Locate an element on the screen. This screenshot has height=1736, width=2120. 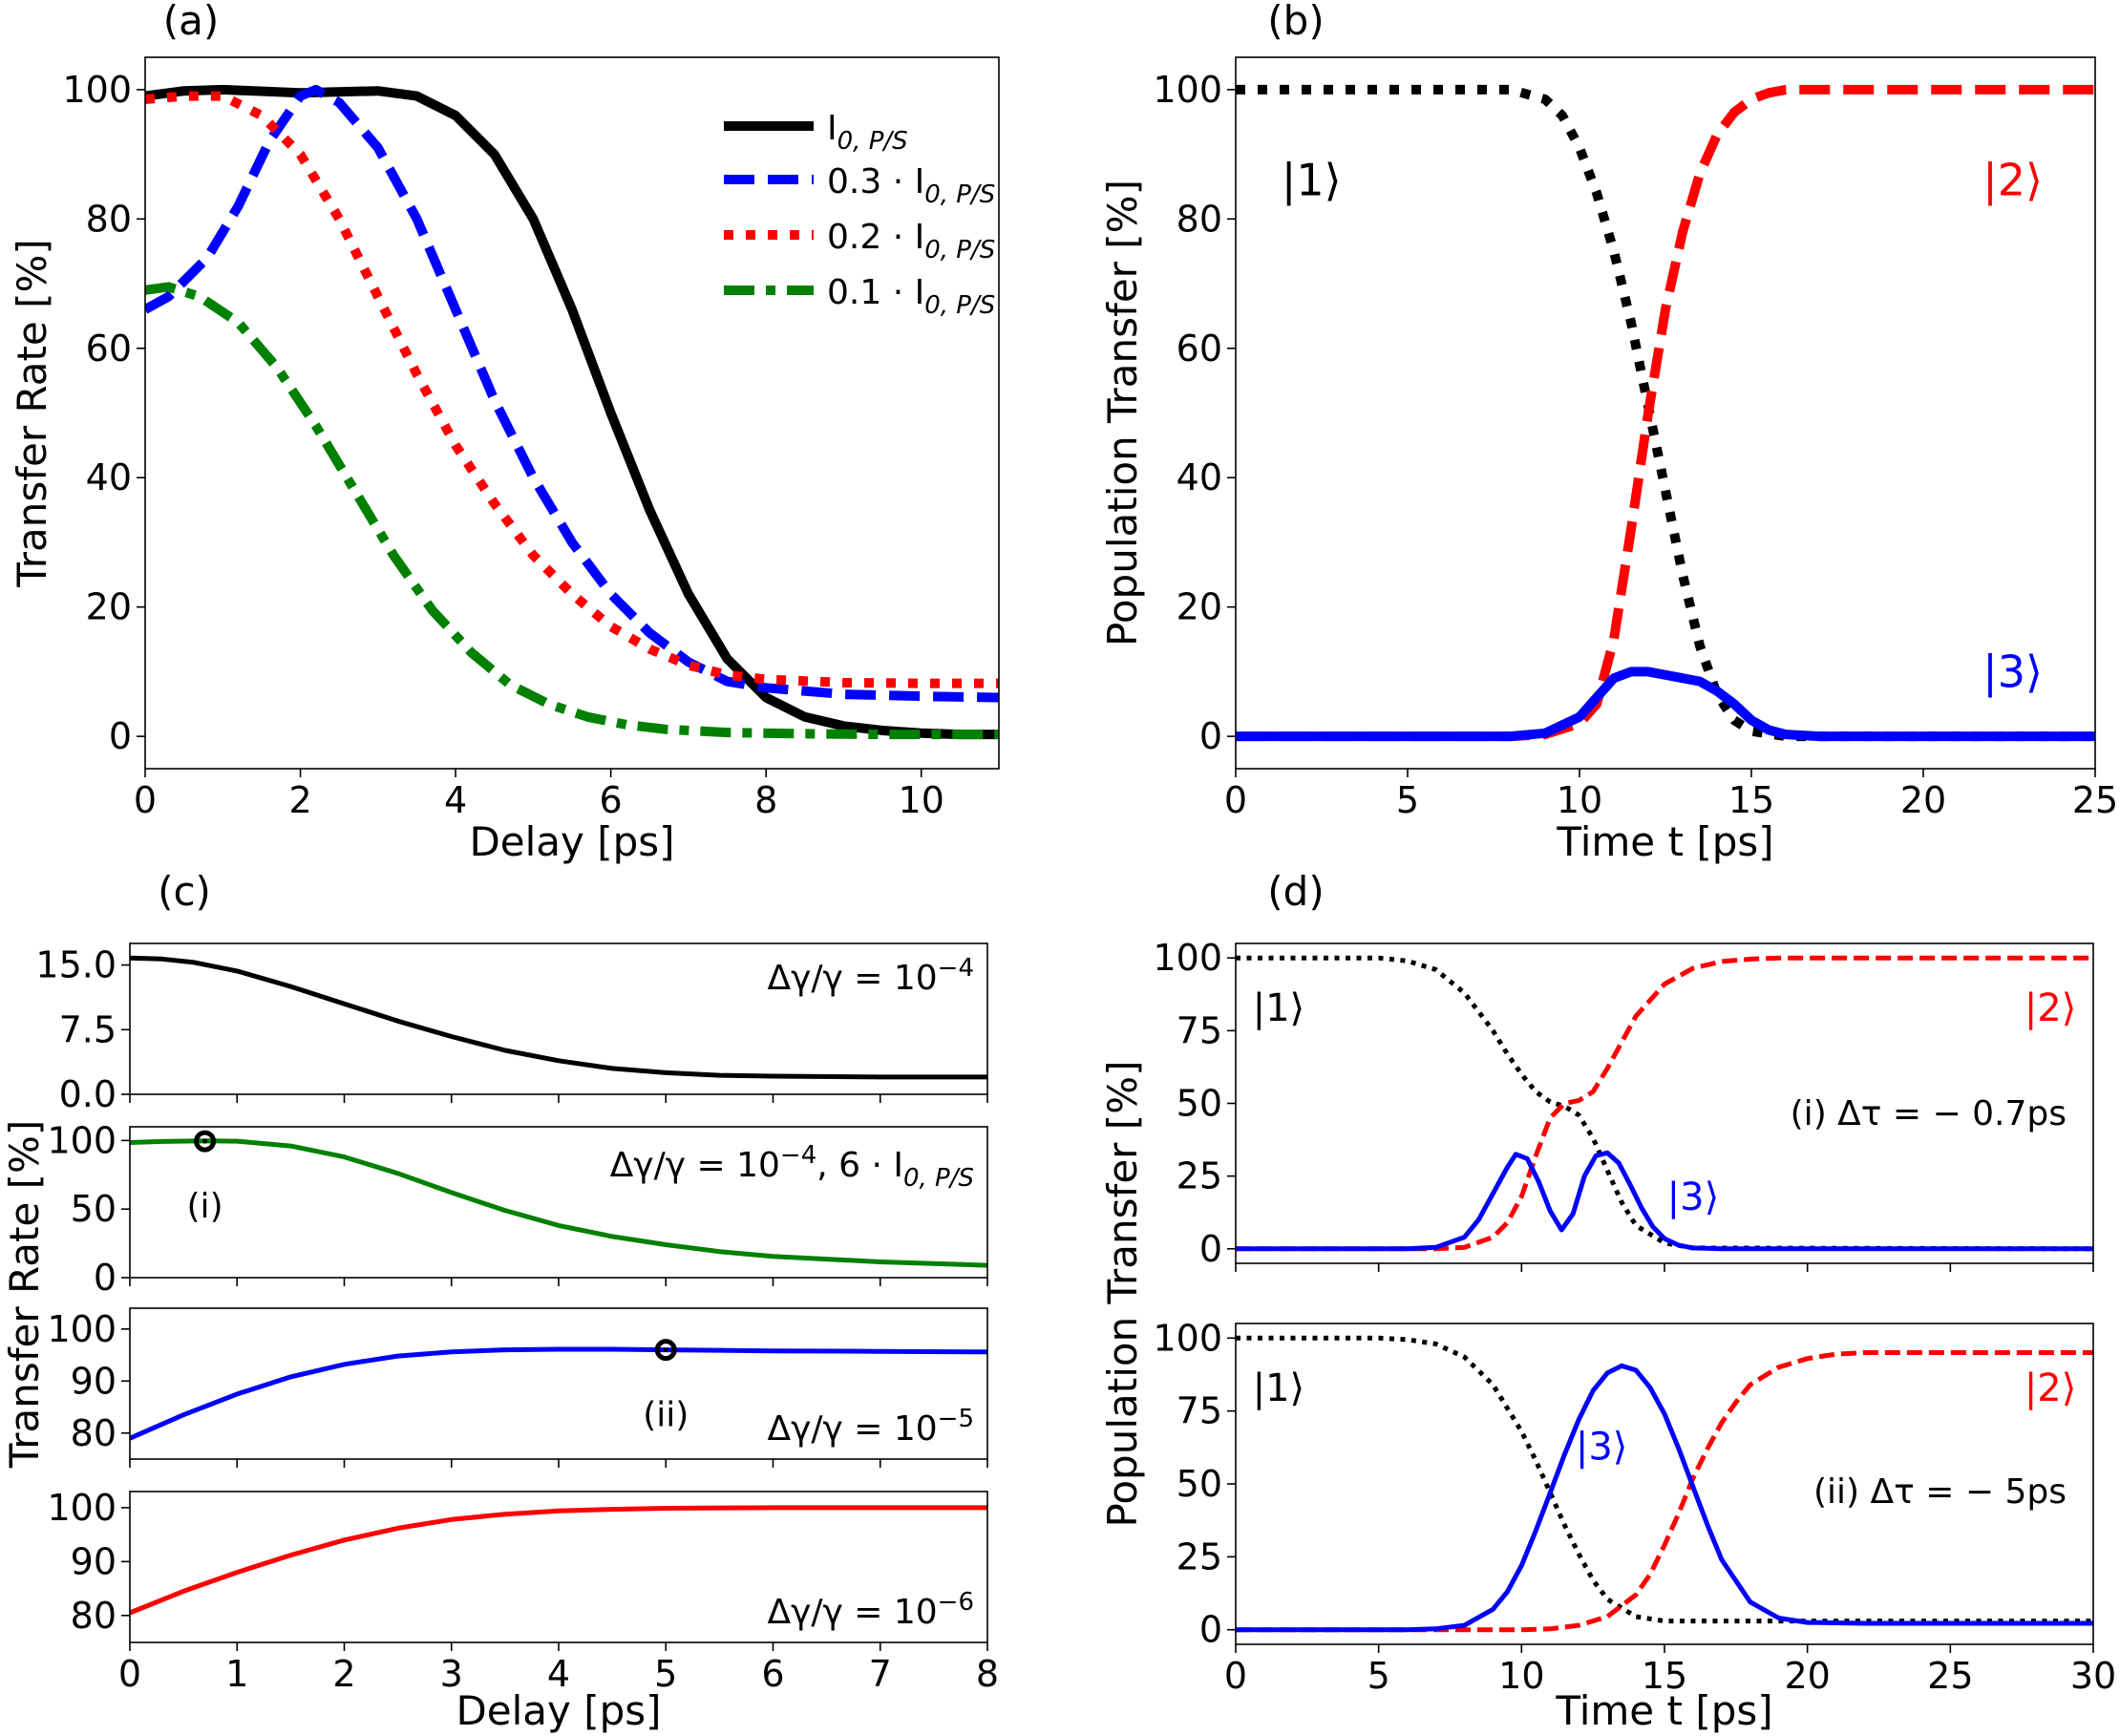
x-tick-label: 15 is located at coordinates (1751, 800).